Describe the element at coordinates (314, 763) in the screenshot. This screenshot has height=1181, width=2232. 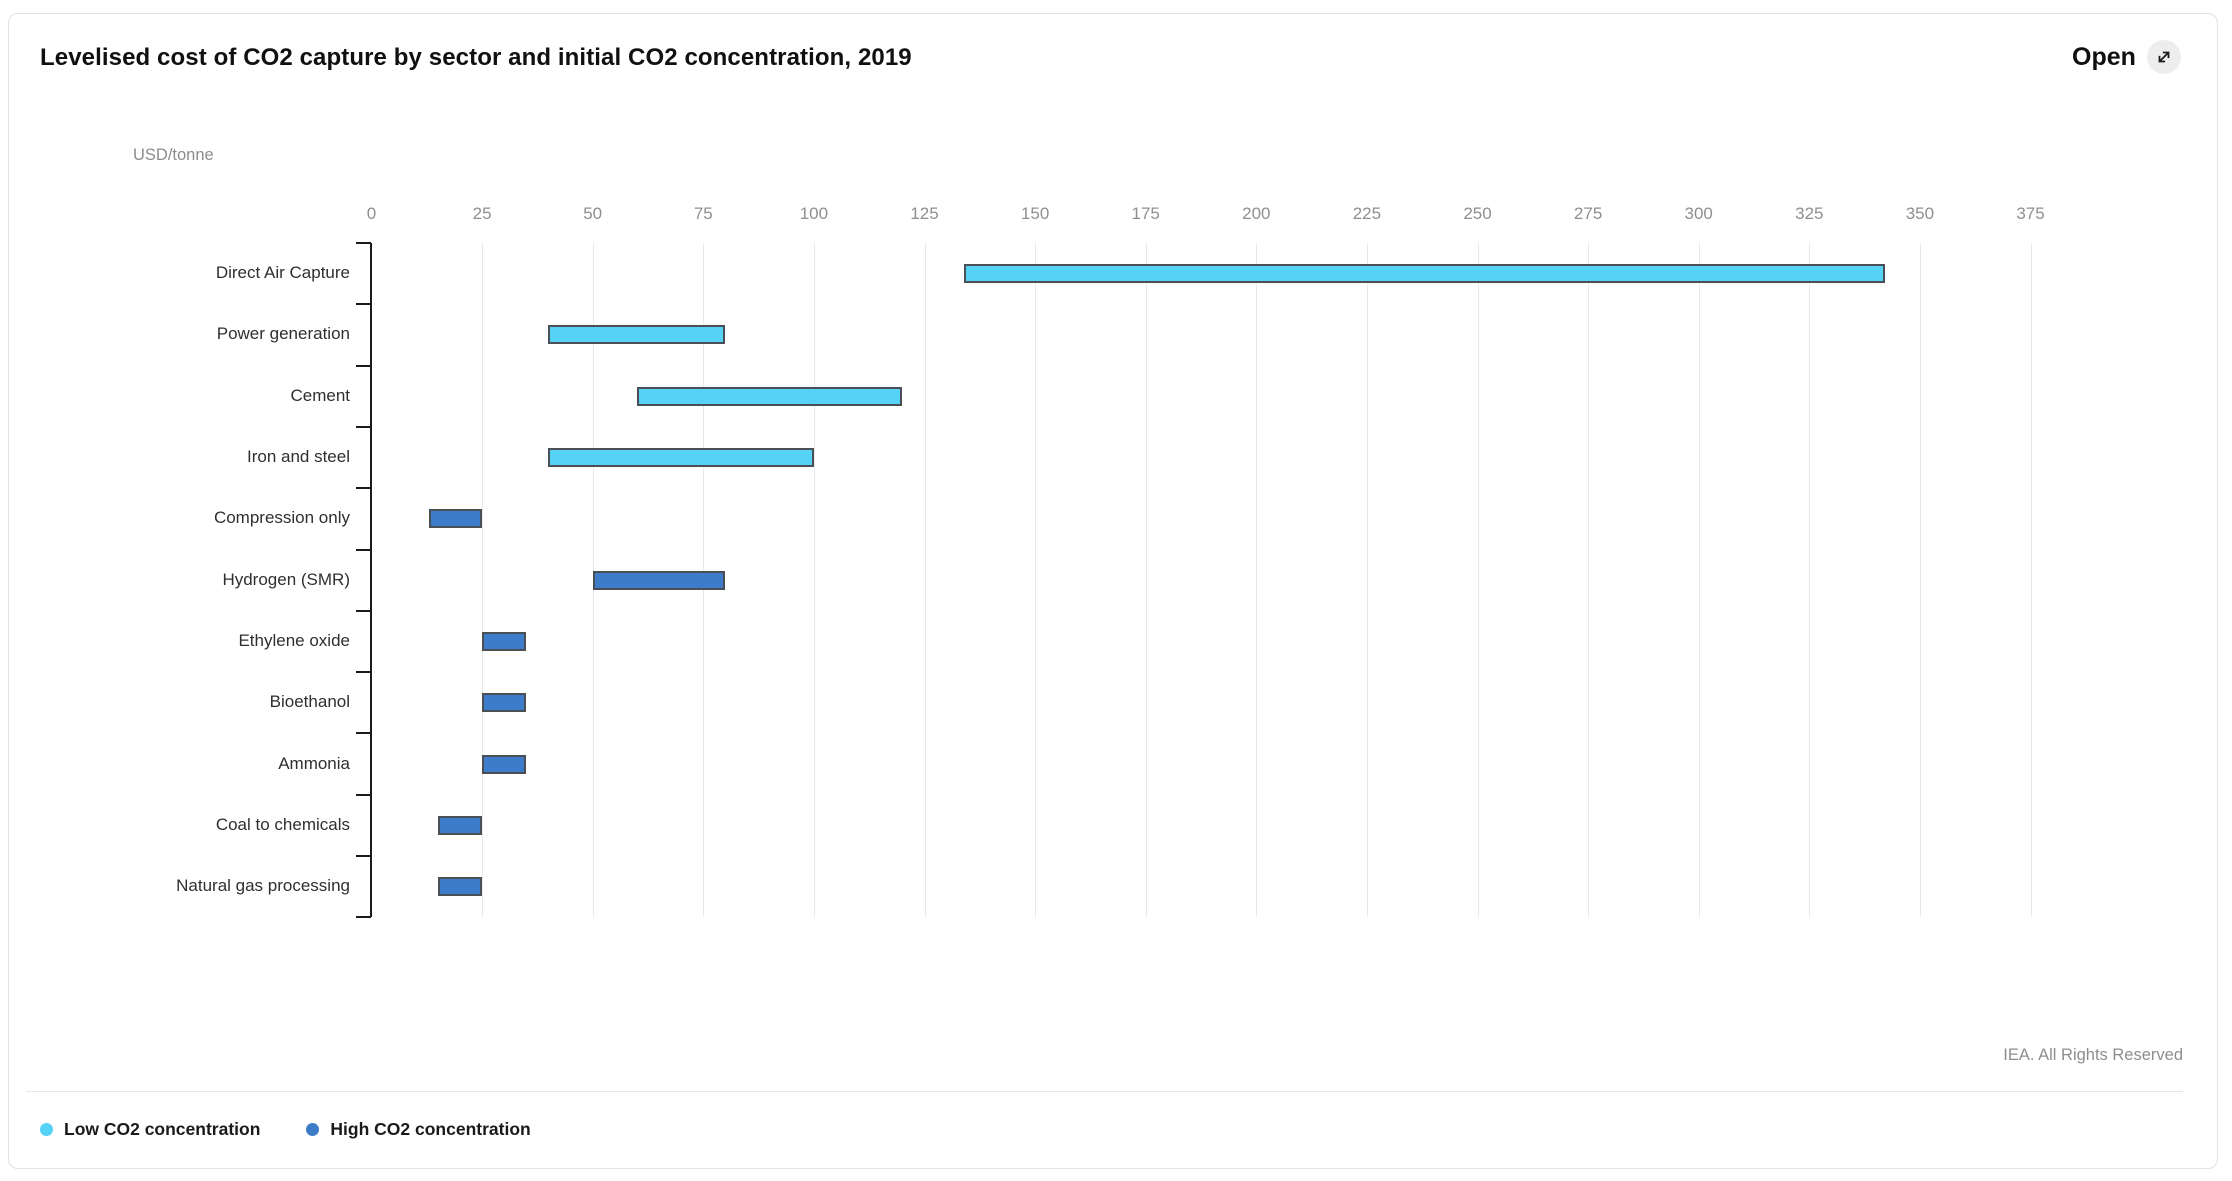
I see `category-label-ammonia: Ammonia` at that location.